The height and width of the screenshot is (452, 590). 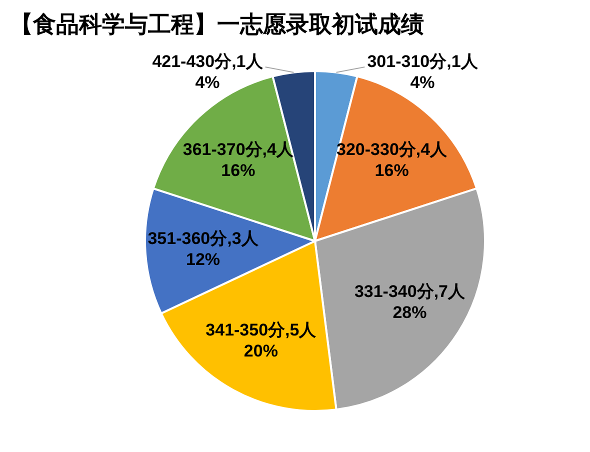 What do you see at coordinates (262, 330) in the screenshot?
I see `slice-label: 341-350分,5人` at bounding box center [262, 330].